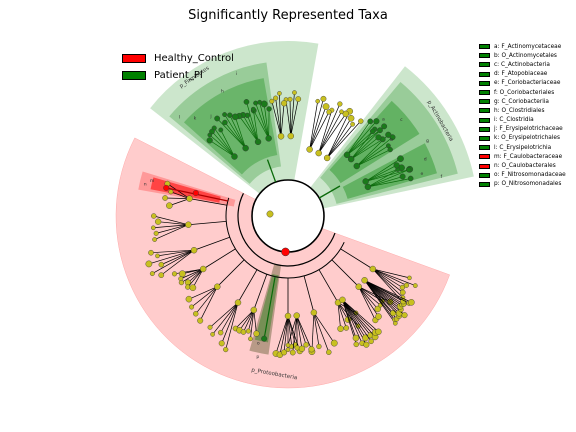 The image size is (576, 432). Describe the element at coordinates (527, 83) in the screenshot. I see `taxa-legend-label: e: F_Coriobacteriaceae` at that location.